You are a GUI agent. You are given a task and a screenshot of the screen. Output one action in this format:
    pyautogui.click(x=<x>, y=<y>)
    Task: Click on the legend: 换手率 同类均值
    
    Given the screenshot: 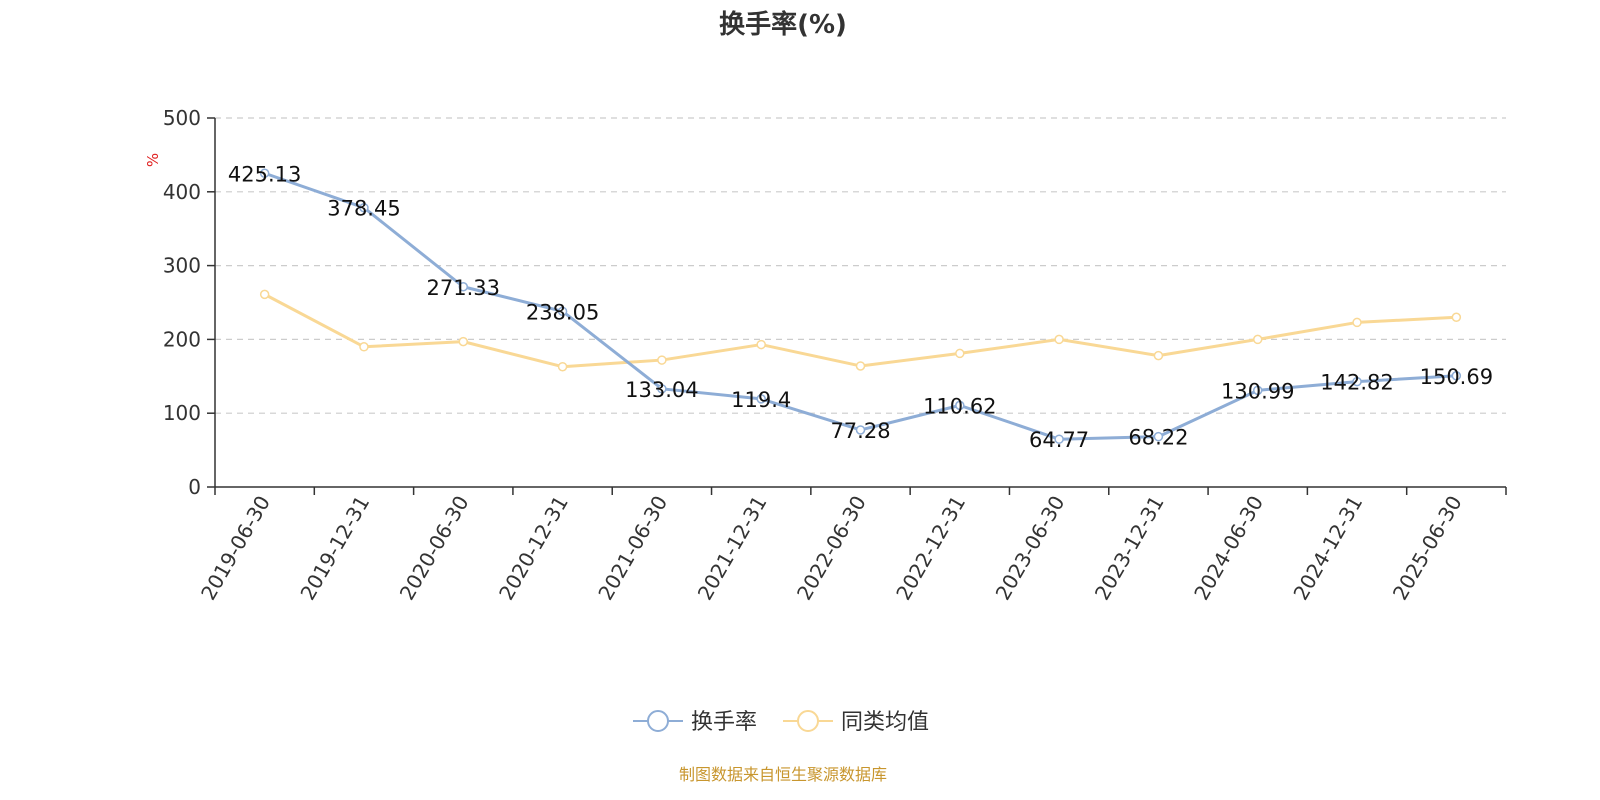 What is the action you would take?
    pyautogui.click(x=781, y=722)
    